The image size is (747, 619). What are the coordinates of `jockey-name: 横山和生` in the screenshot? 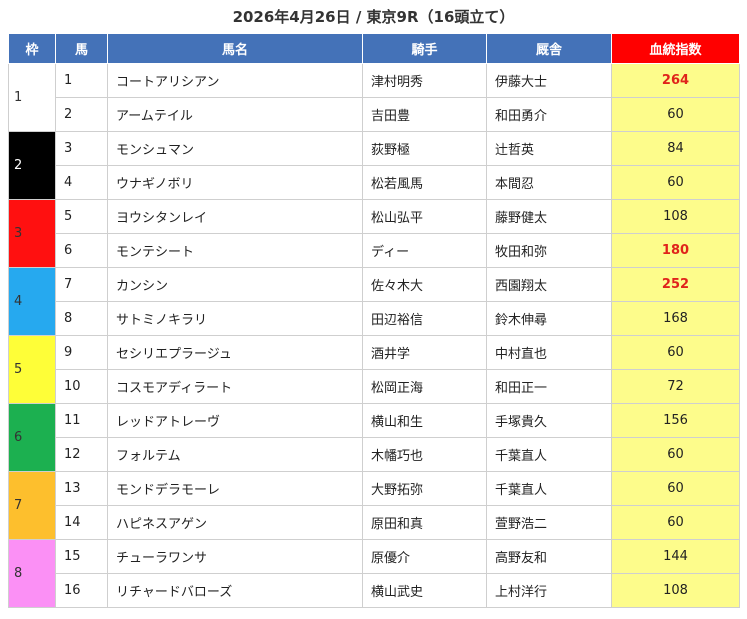 It's located at (424, 420).